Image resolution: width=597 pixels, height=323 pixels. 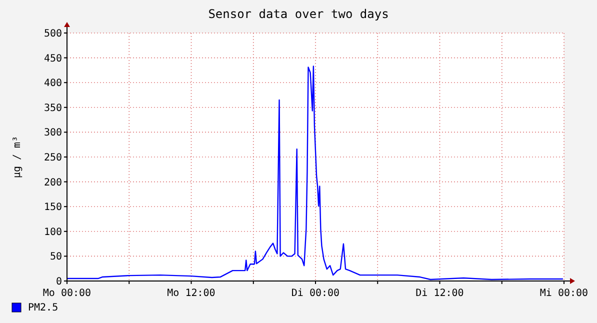 I want to click on y-tick-label: 100, so click(x=53, y=232).